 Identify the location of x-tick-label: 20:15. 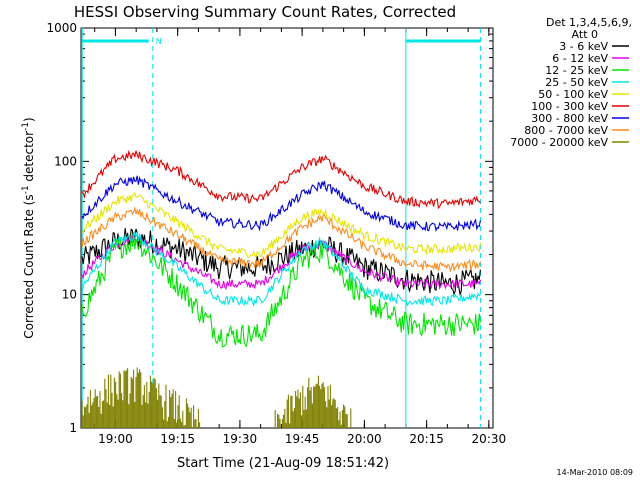
(426, 439).